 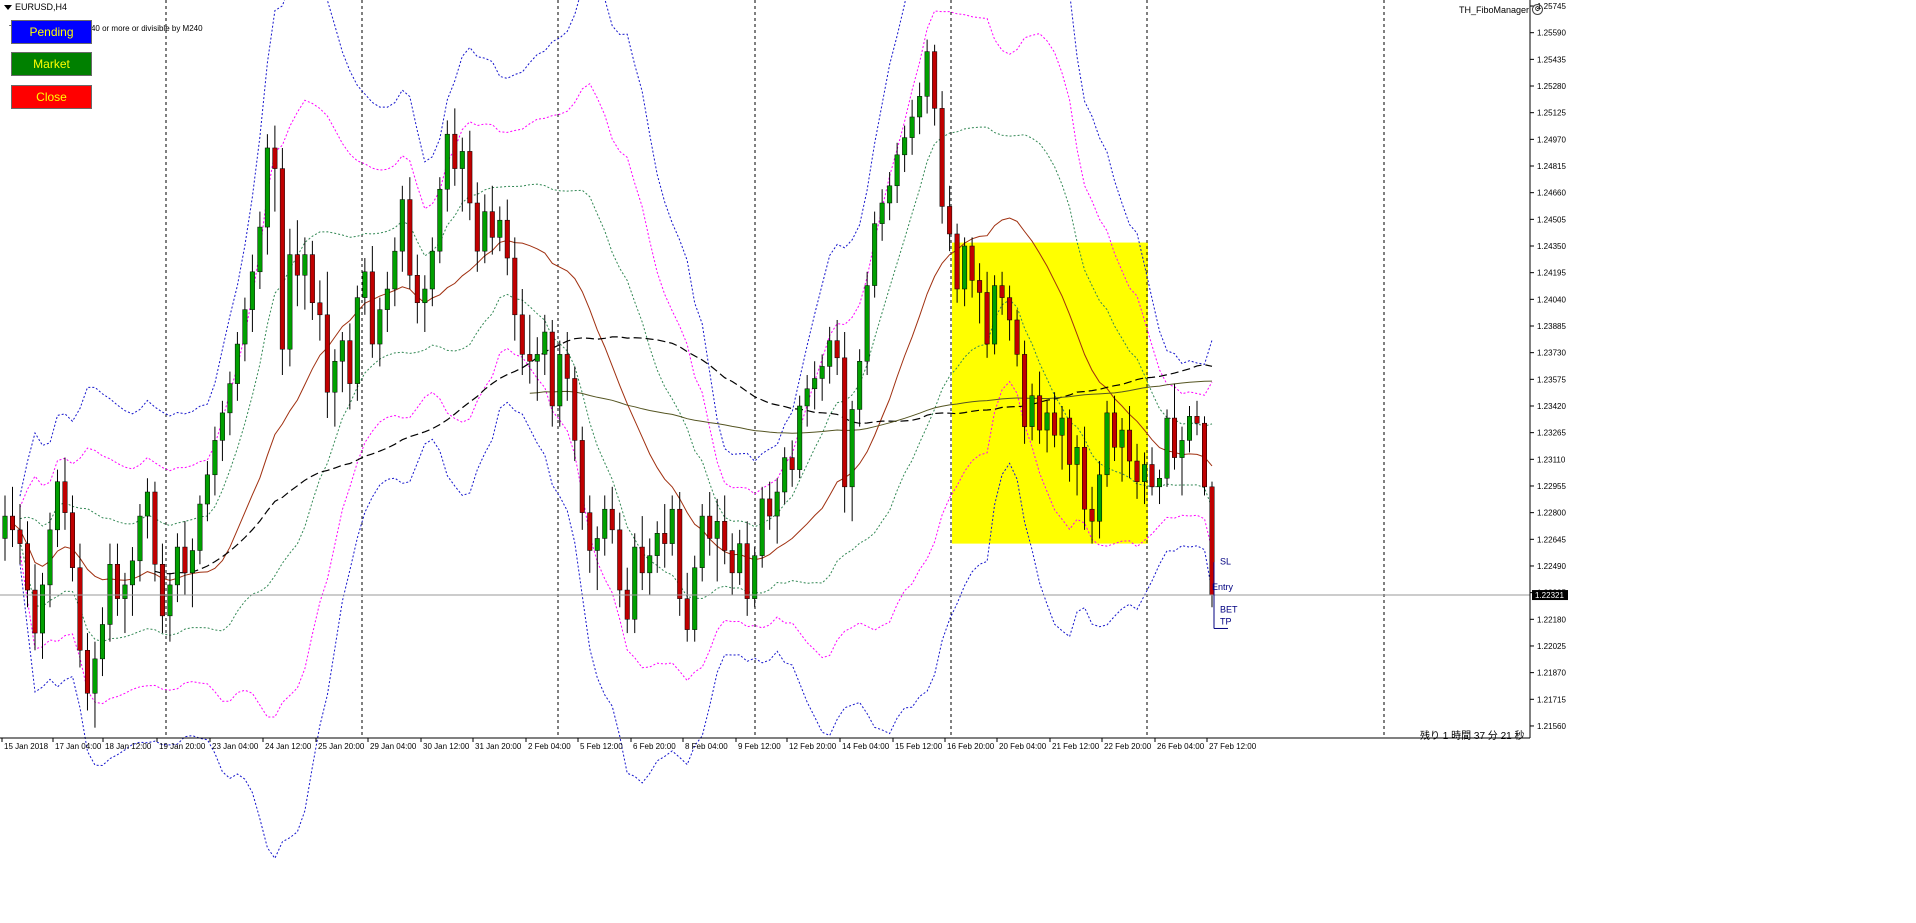 I want to click on indicator-name: TH_FiboManager, so click(x=1494, y=9).